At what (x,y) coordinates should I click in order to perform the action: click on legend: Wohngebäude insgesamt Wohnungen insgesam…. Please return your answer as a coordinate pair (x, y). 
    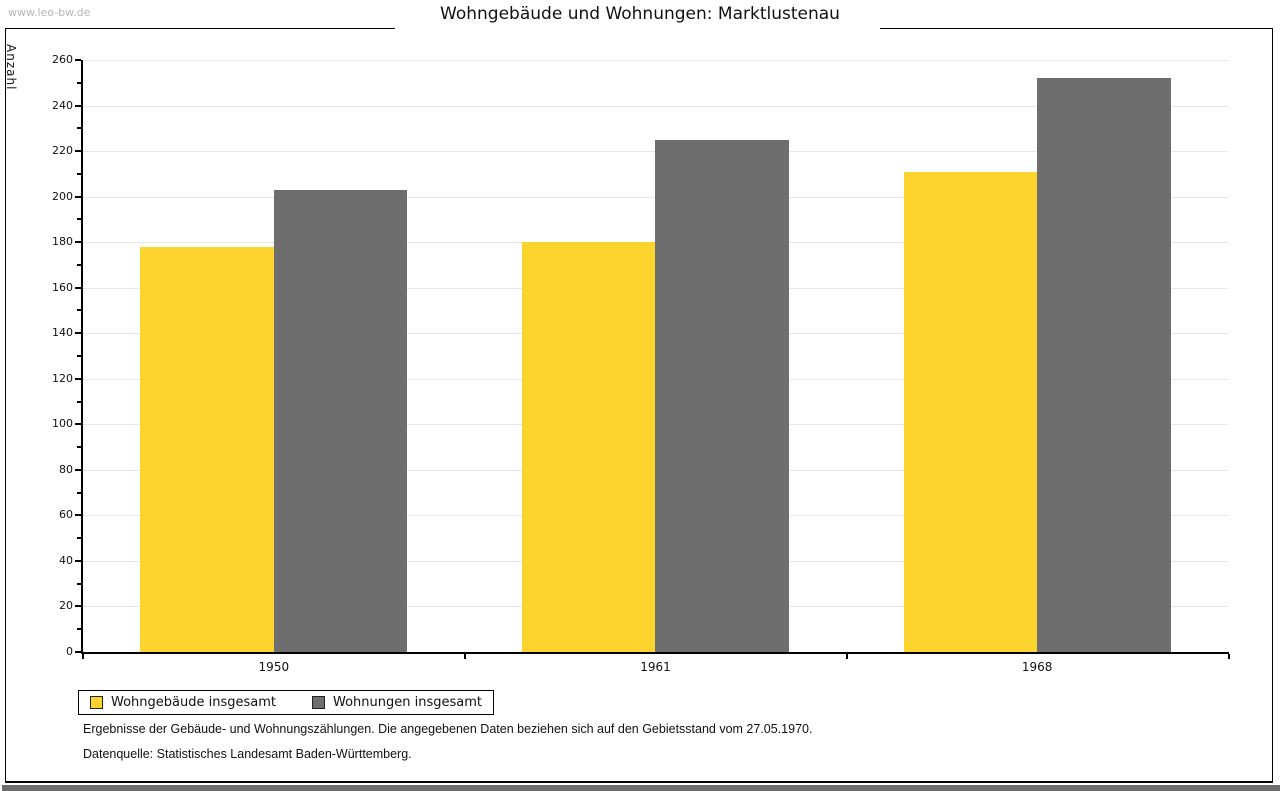
    Looking at the image, I should click on (286, 702).